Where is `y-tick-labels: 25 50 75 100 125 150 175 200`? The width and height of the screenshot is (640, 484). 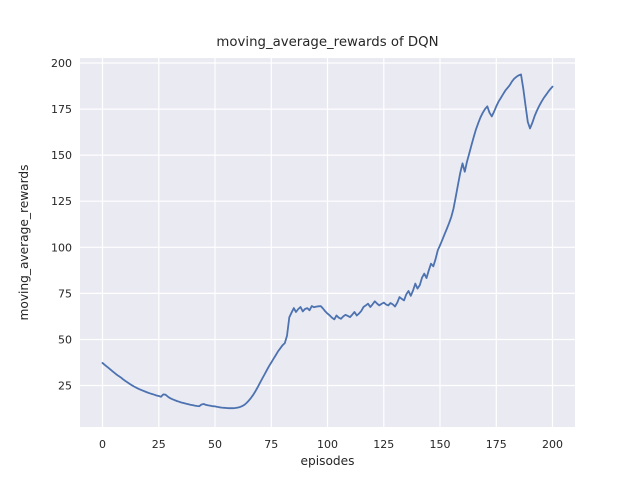
y-tick-labels: 25 50 75 100 125 150 175 200 is located at coordinates (61, 225).